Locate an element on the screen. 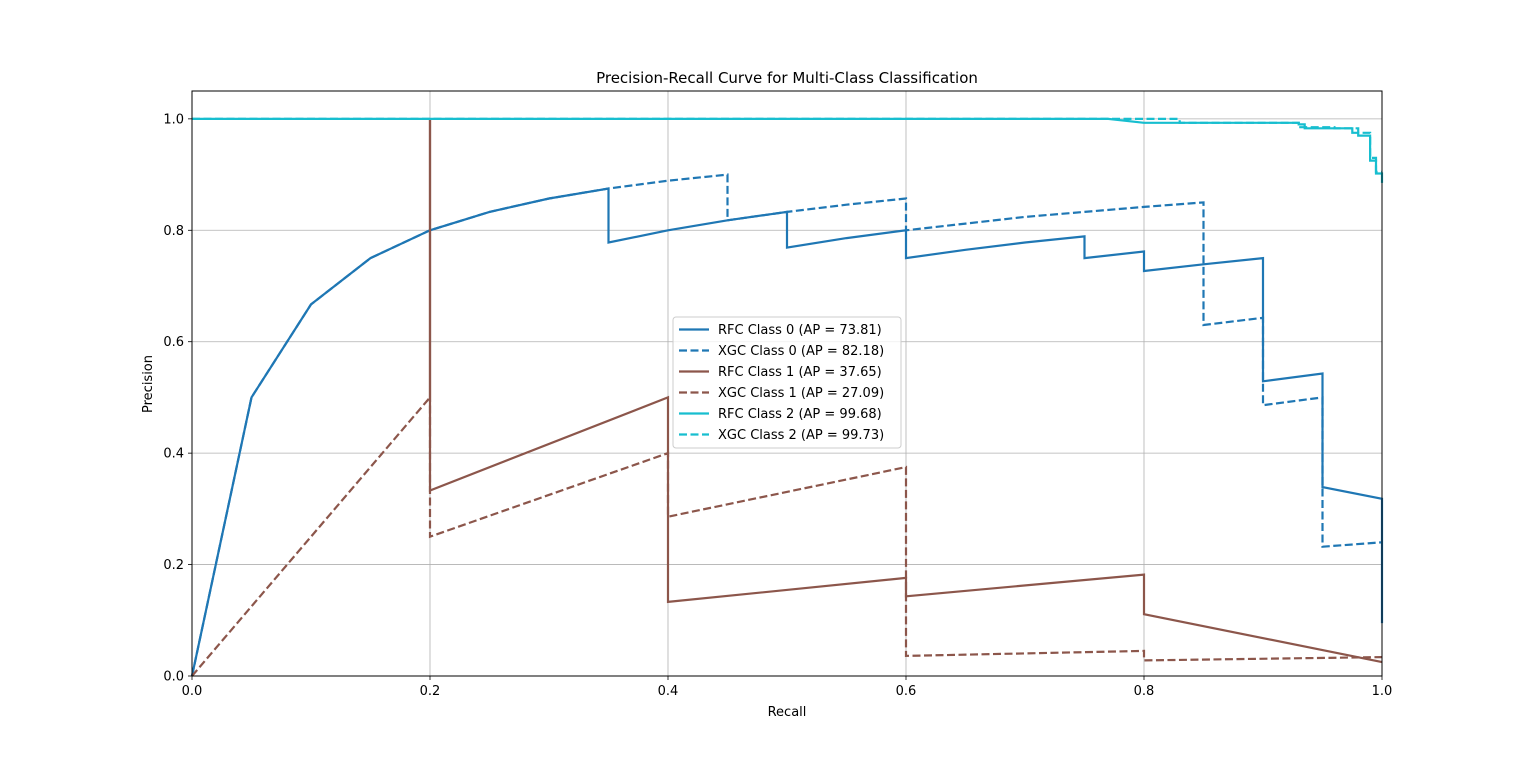 The width and height of the screenshot is (1536, 759). legend-label-4: RFC Class 2 (AP = 99.68) is located at coordinates (800, 414).